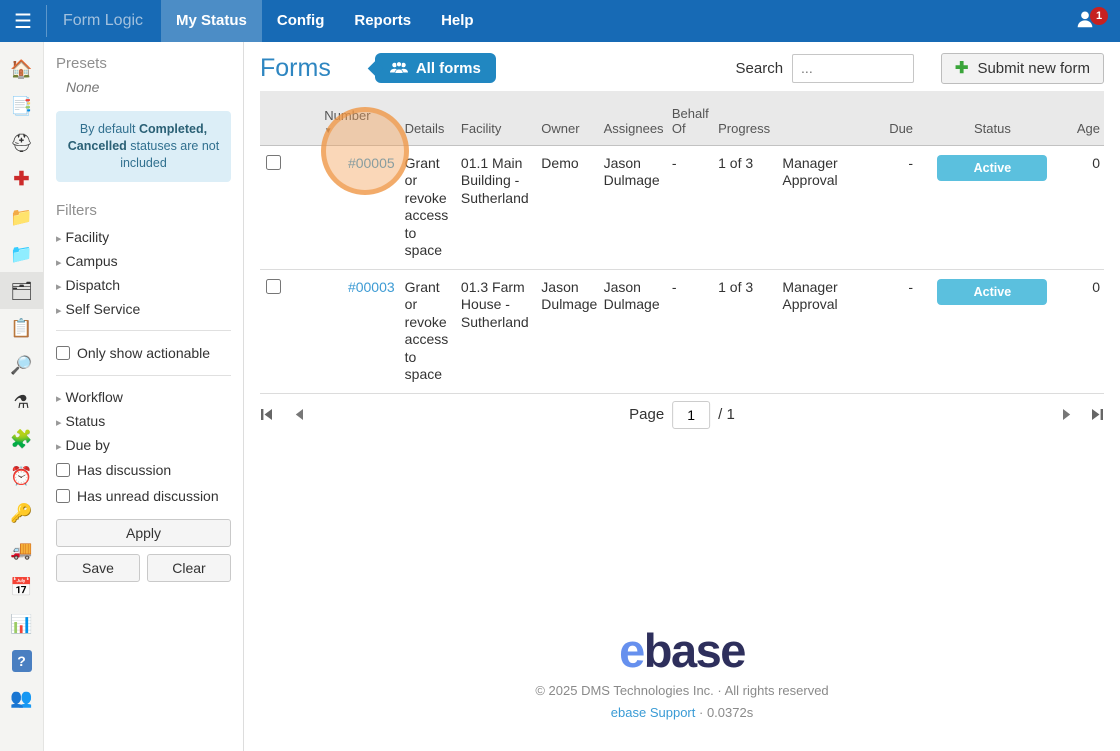 The width and height of the screenshot is (1120, 751). I want to click on navbar-right: 1, so click(1097, 21).